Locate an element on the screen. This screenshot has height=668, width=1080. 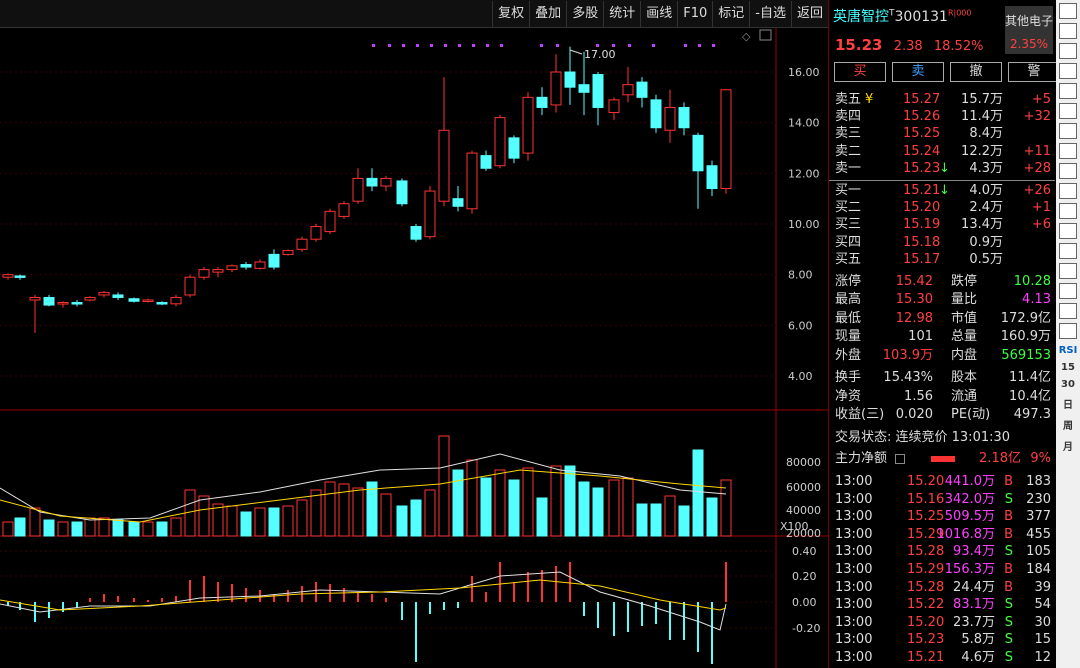
bid-row: 买二 15.20 2.4万 +1 is located at coordinates (943, 208).